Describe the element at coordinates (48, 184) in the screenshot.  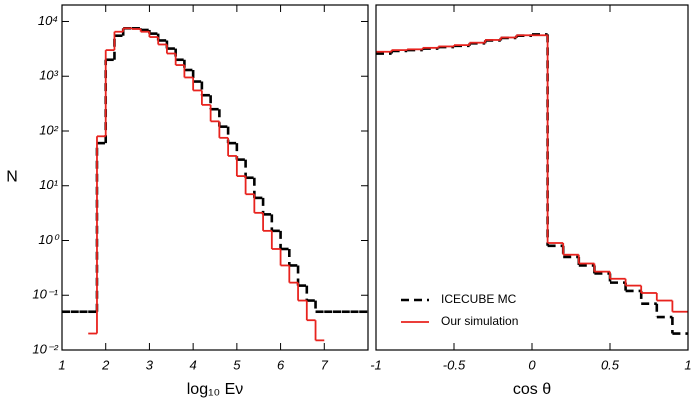
I see `y-tick-label: 10¹` at that location.